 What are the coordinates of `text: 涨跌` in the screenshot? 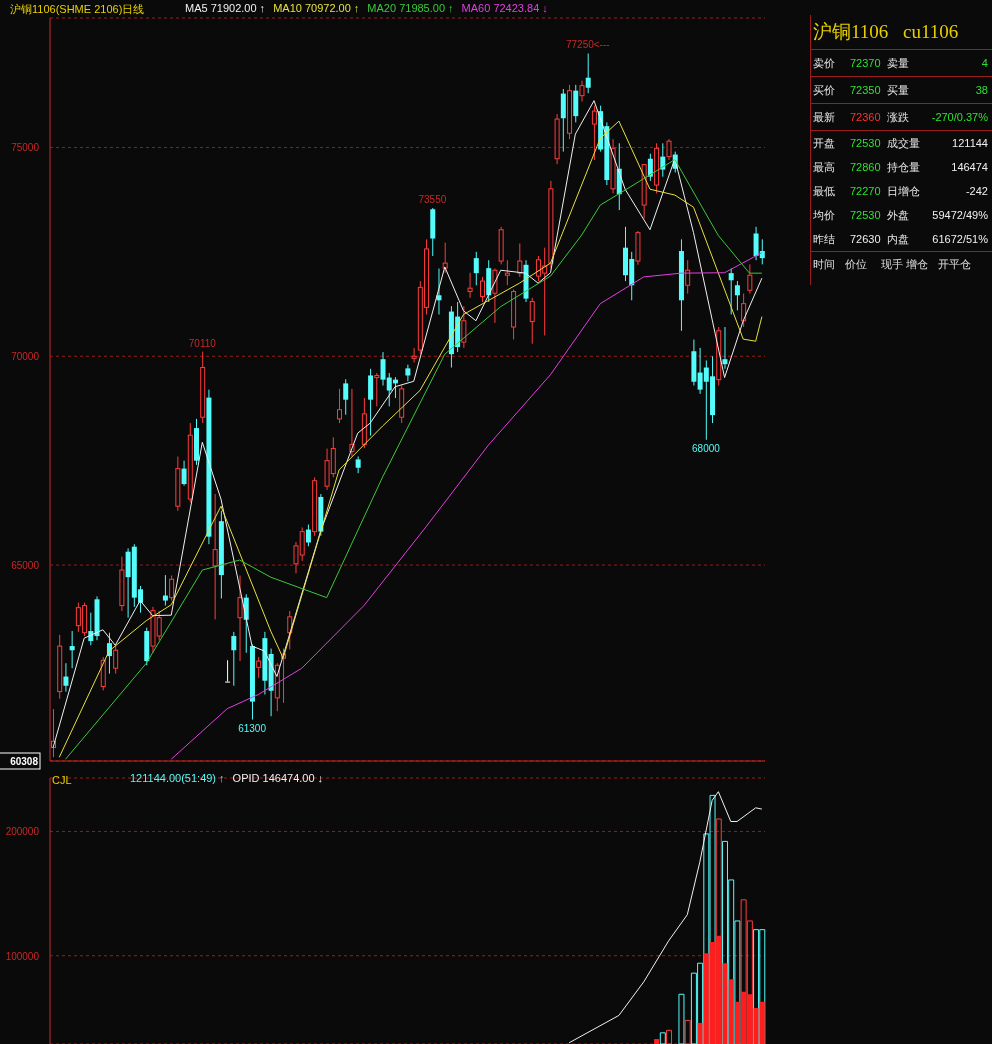 It's located at (897, 117).